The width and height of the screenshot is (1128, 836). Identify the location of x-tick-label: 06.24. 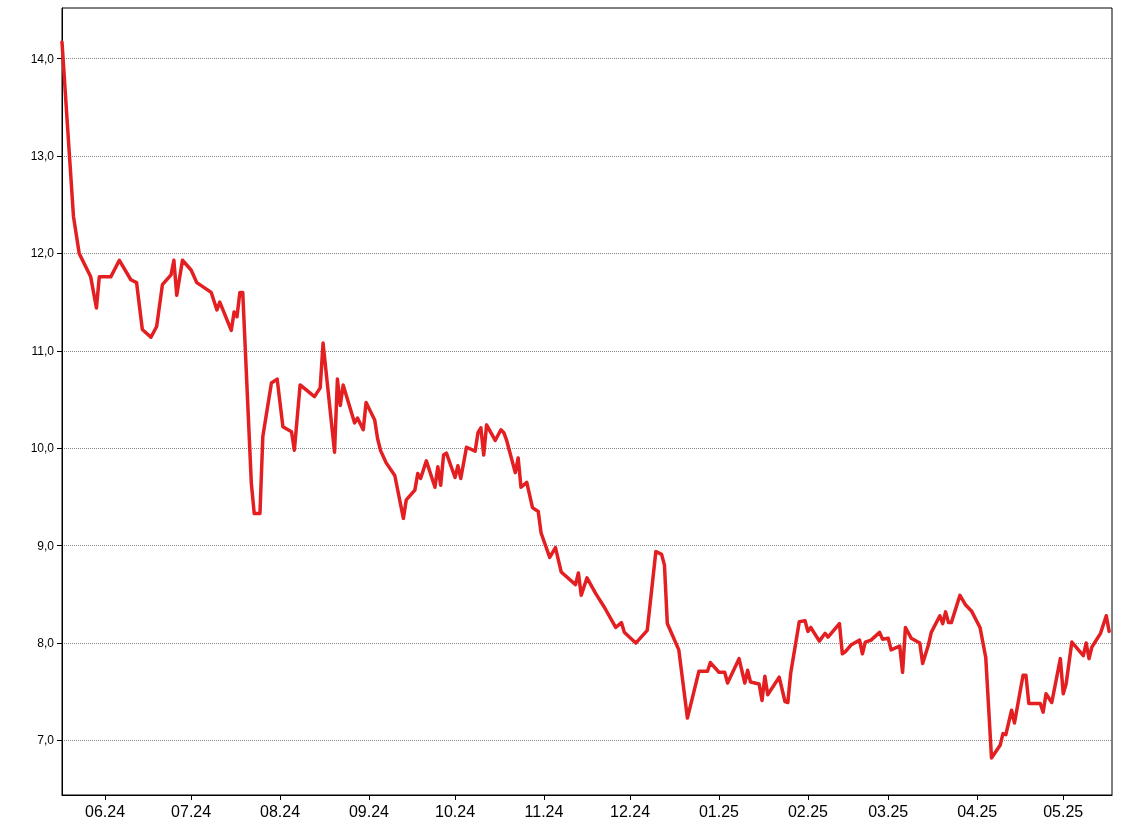
(105, 811).